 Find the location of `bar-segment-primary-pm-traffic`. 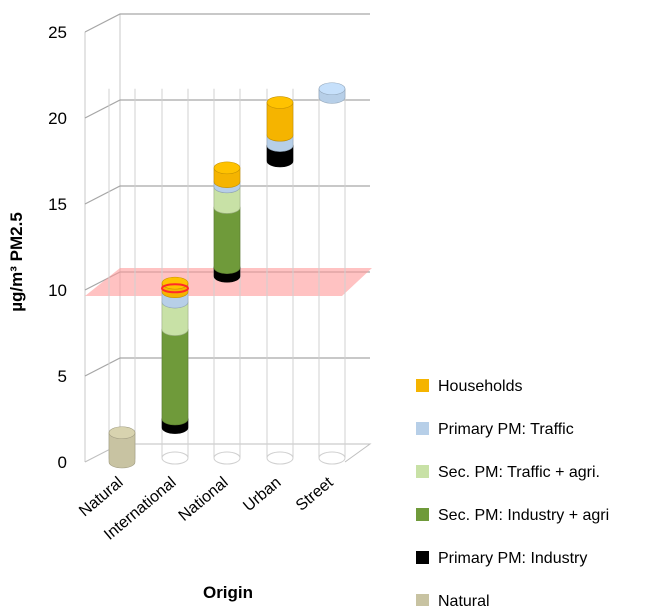

bar-segment-primary-pm-traffic is located at coordinates (332, 93).